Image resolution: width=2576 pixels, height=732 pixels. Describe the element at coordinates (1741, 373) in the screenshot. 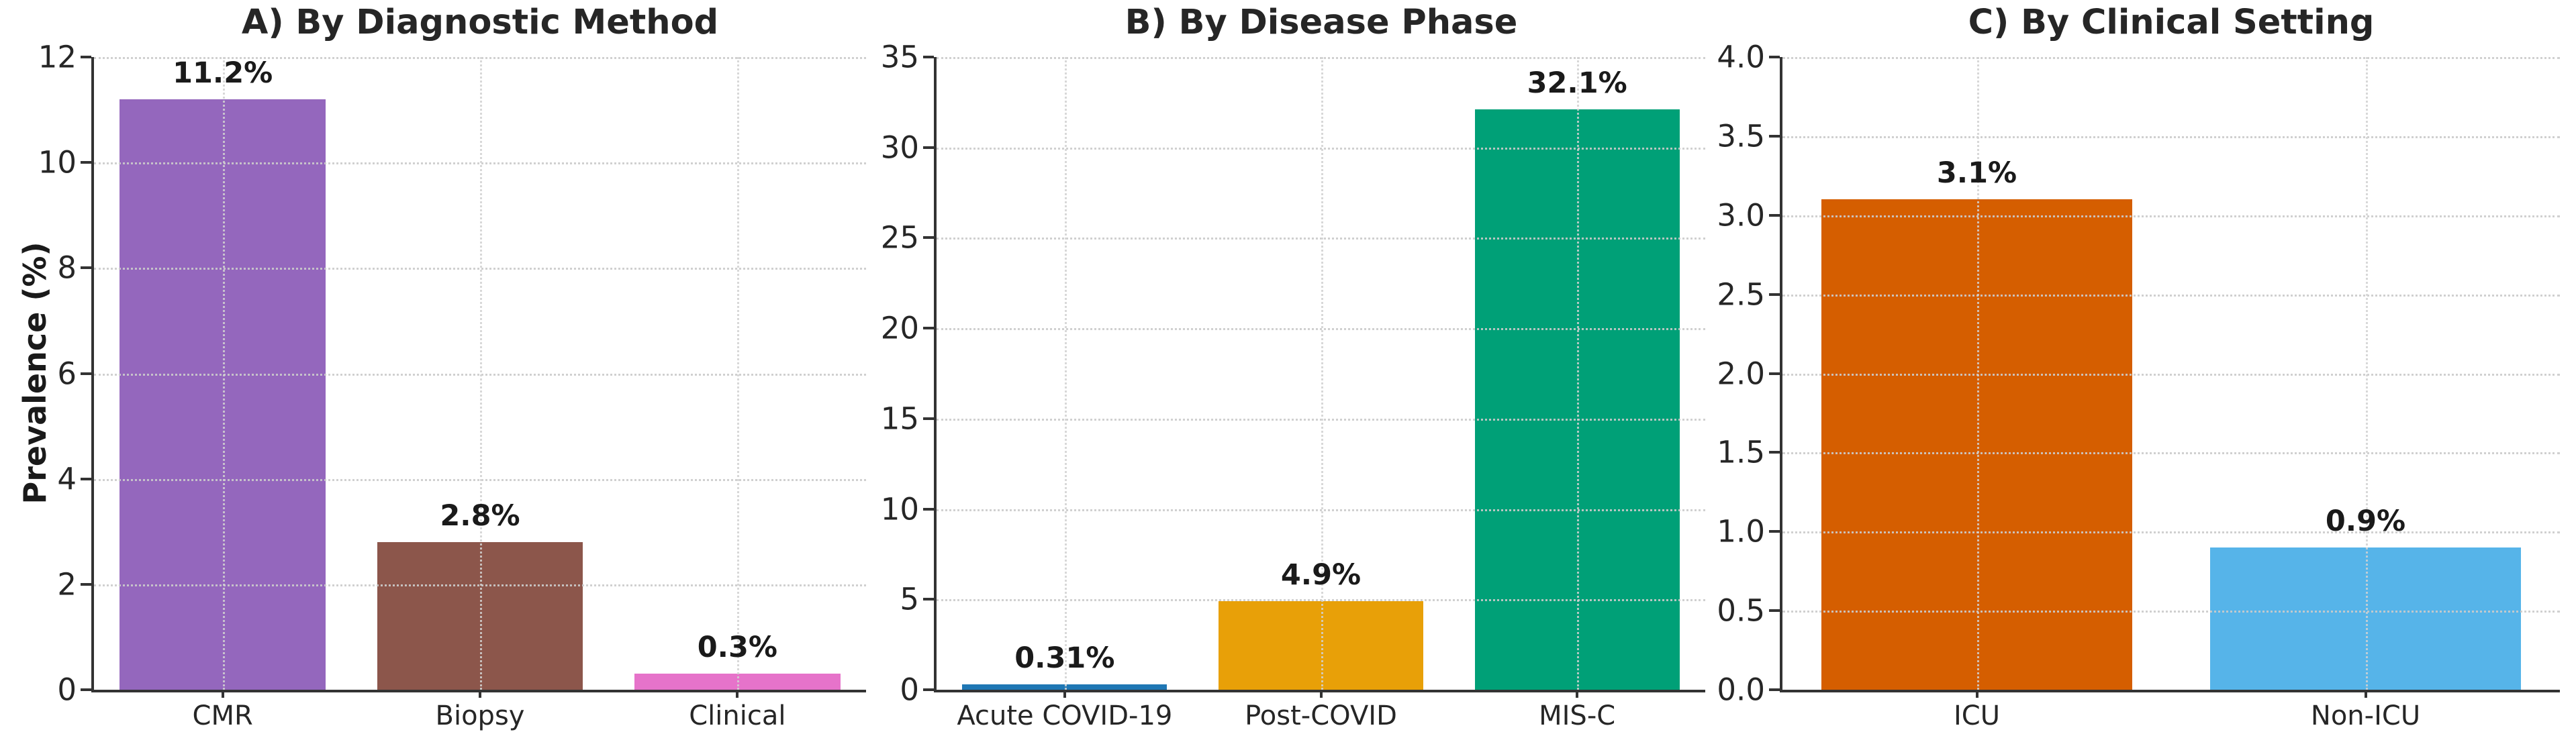

I see `y-tick-label: 2.0` at that location.